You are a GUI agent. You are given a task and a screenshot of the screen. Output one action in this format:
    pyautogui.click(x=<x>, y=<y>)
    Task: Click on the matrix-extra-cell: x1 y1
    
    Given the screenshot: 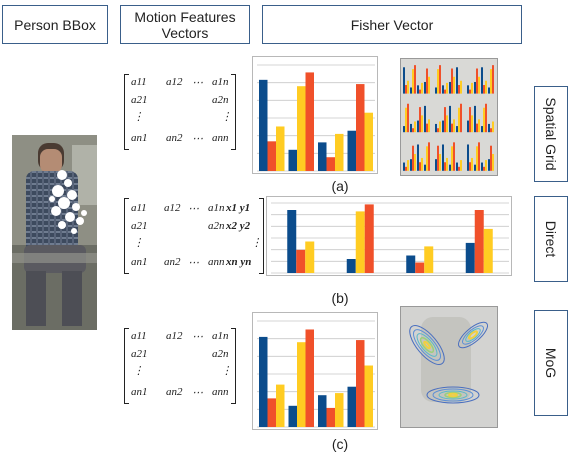 What is the action you would take?
    pyautogui.click(x=238, y=208)
    